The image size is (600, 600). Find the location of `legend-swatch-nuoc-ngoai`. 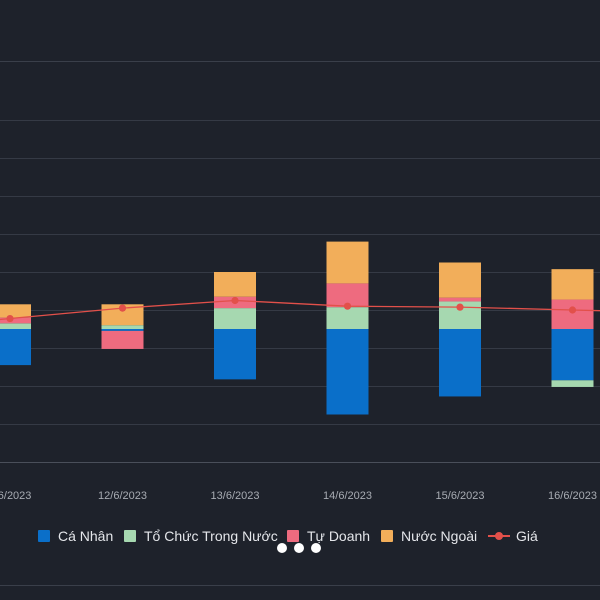

legend-swatch-nuoc-ngoai is located at coordinates (387, 536).